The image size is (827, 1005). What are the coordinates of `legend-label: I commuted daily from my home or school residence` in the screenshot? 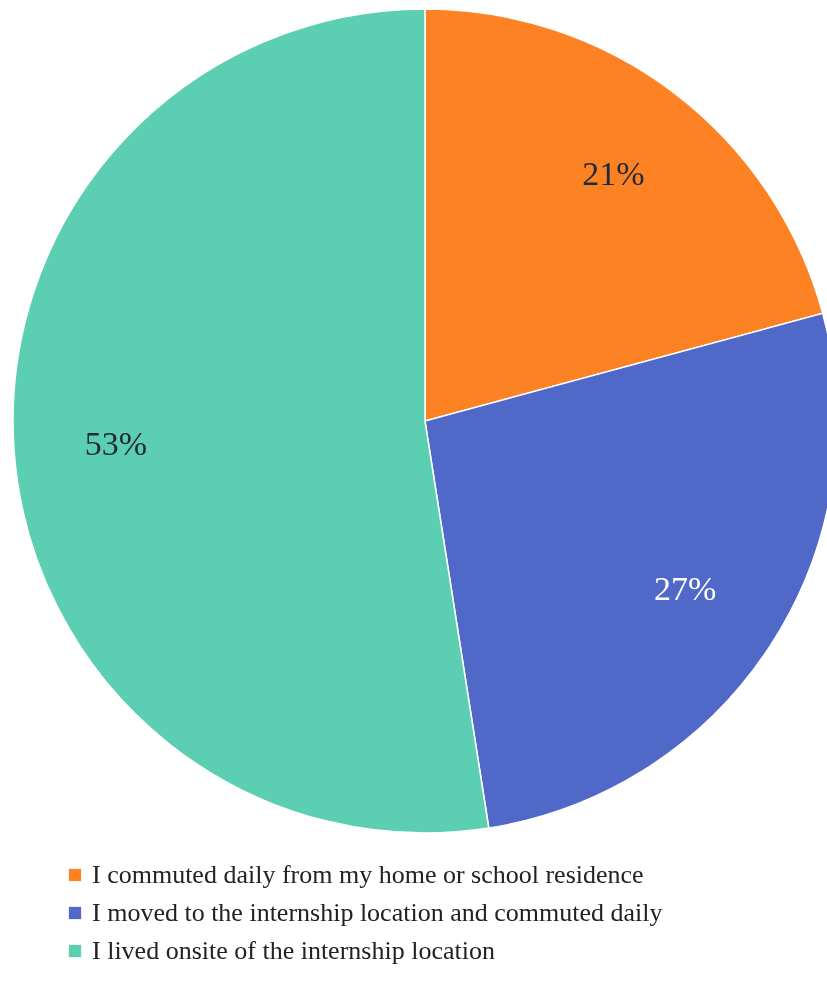 It's located at (368, 874).